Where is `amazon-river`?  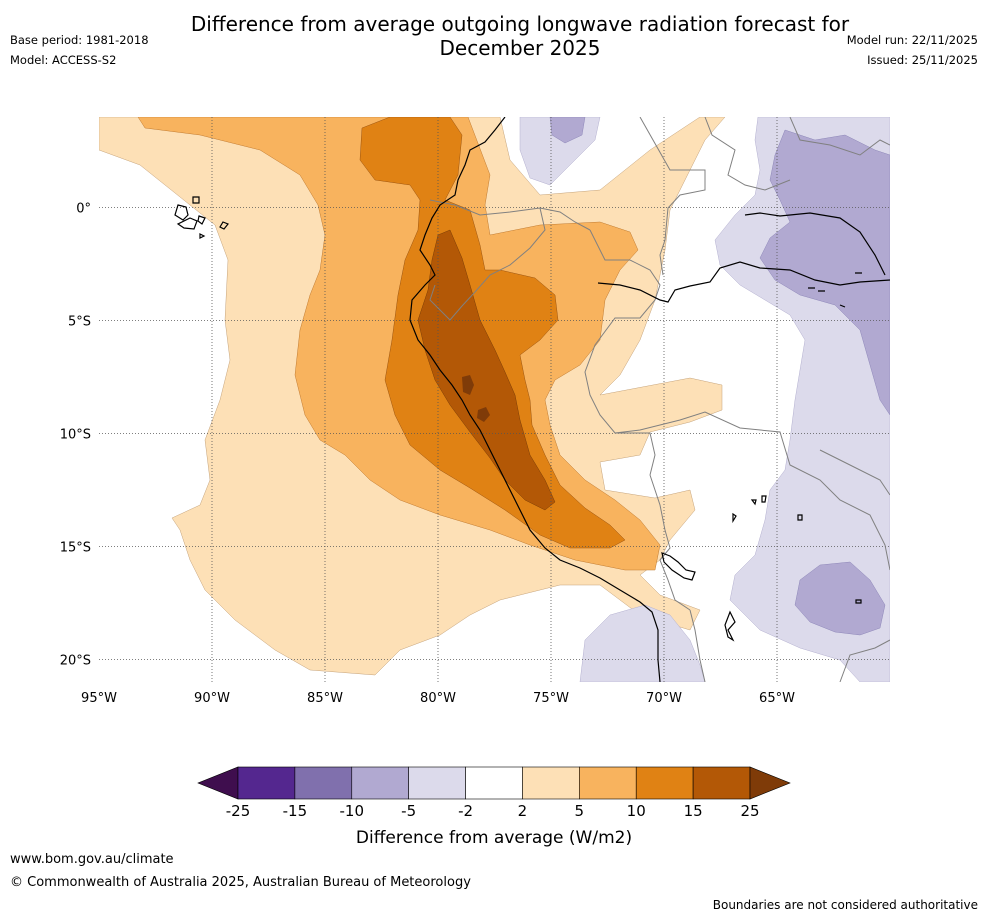 amazon-river is located at coordinates (743, 282).